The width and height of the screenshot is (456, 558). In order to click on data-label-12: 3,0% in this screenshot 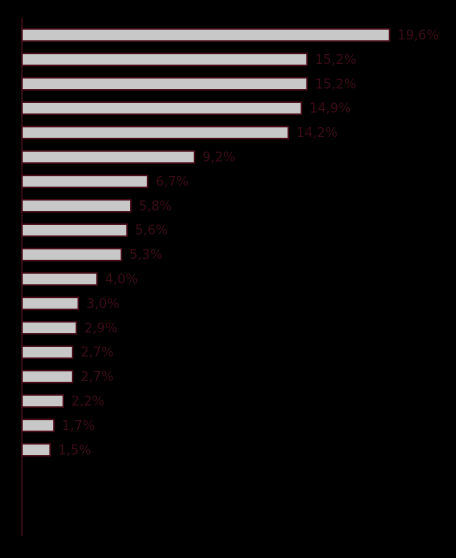, I will do `click(102, 304)`.